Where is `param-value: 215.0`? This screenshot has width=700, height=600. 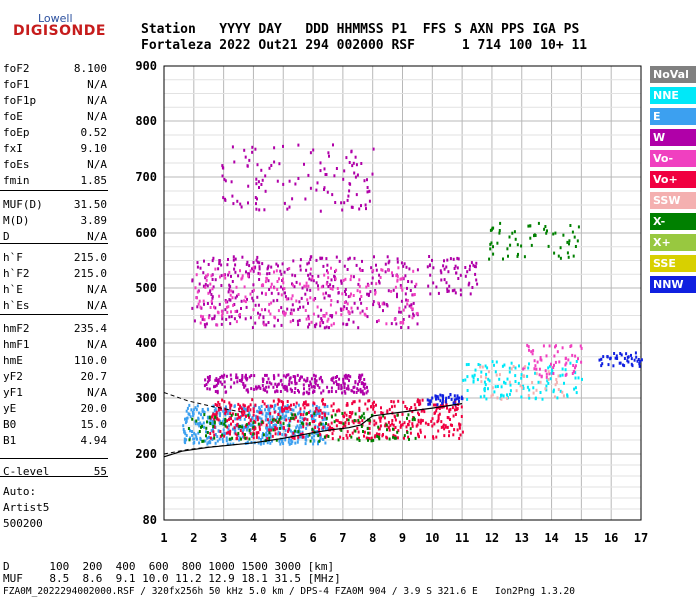 param-value: 215.0 is located at coordinates (90, 273).